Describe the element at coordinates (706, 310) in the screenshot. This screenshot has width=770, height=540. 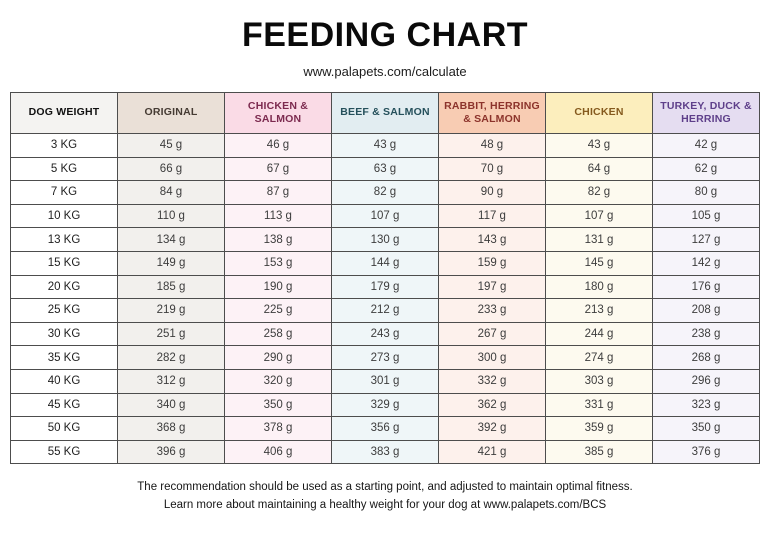
I see `amount-cell-turkey-duck-herring: 208 g` at that location.